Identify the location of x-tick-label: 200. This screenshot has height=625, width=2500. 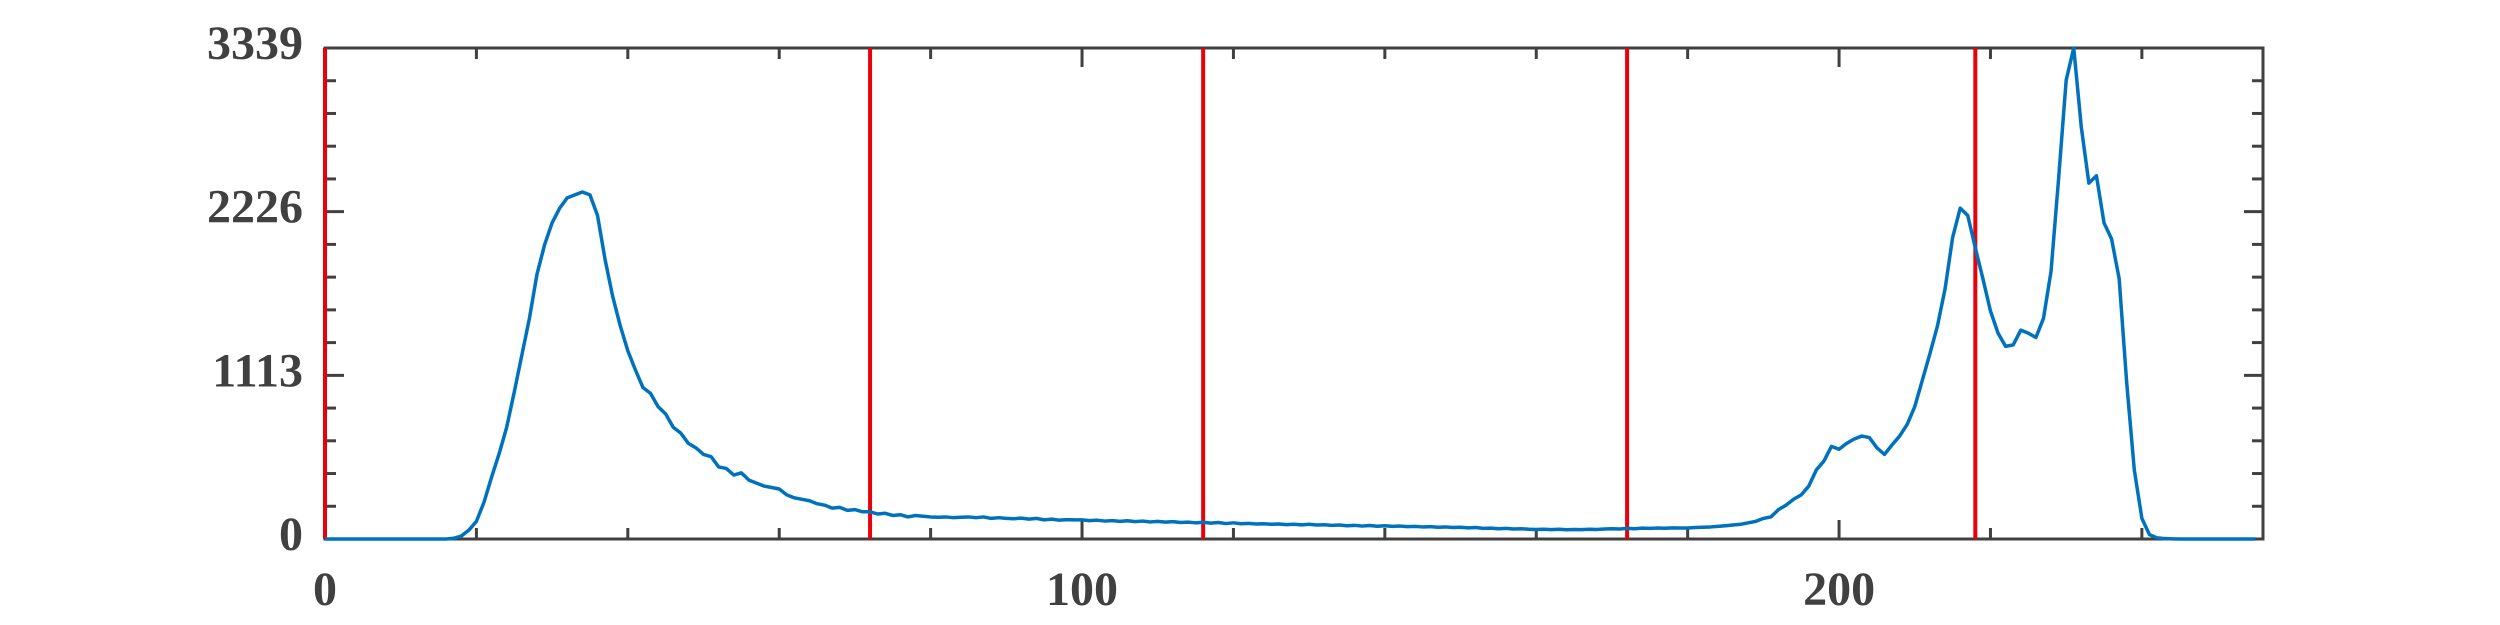
(1839, 589).